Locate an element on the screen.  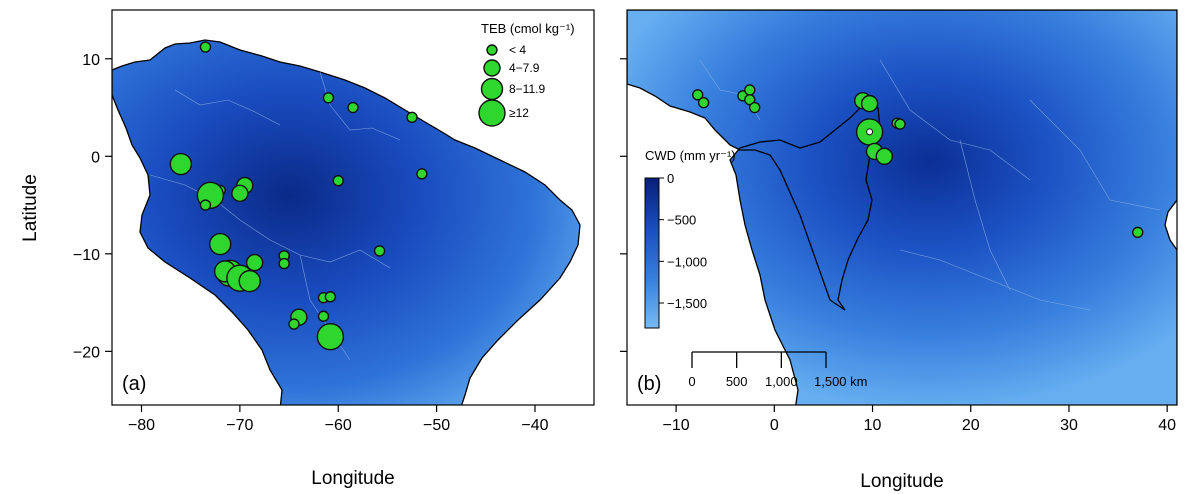
panel-b-label: (b) is located at coordinates (649, 384).